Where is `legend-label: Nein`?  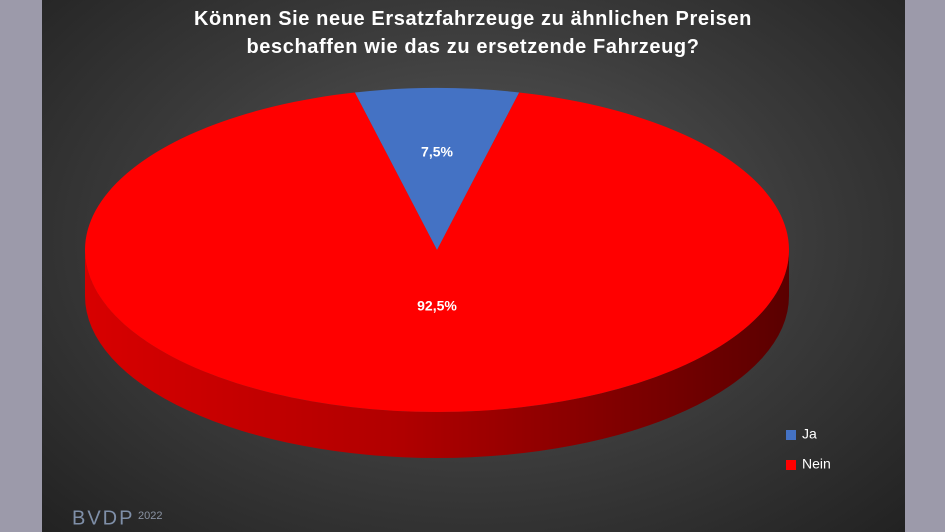 legend-label: Nein is located at coordinates (816, 464).